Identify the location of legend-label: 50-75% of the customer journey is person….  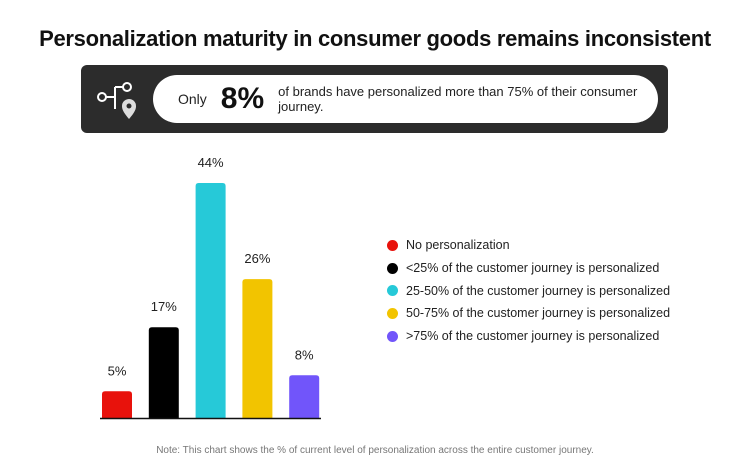
(538, 313).